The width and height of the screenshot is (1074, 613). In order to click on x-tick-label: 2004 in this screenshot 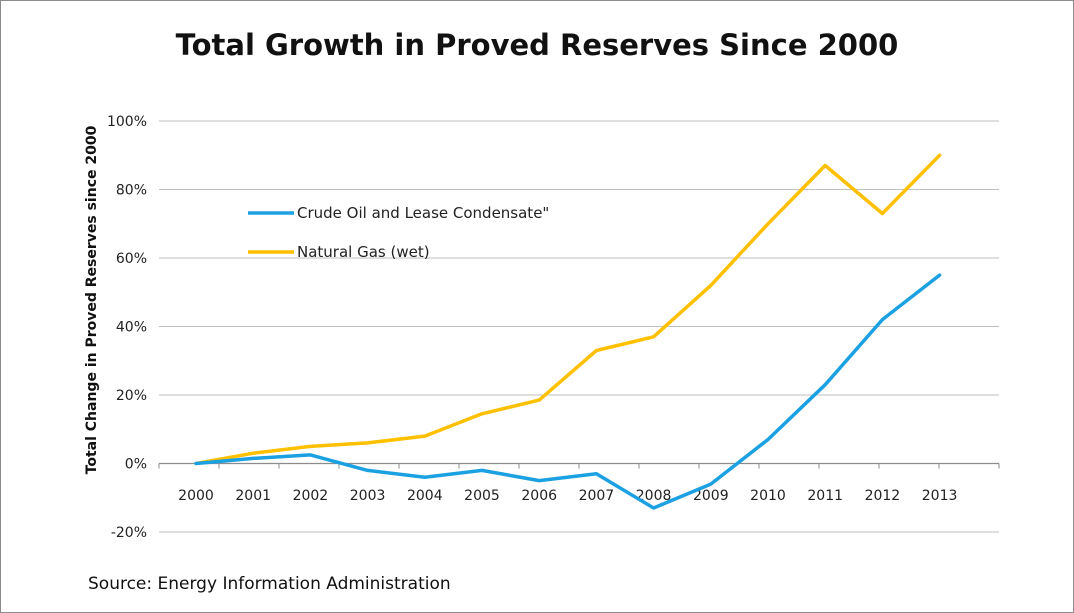, I will do `click(425, 496)`.